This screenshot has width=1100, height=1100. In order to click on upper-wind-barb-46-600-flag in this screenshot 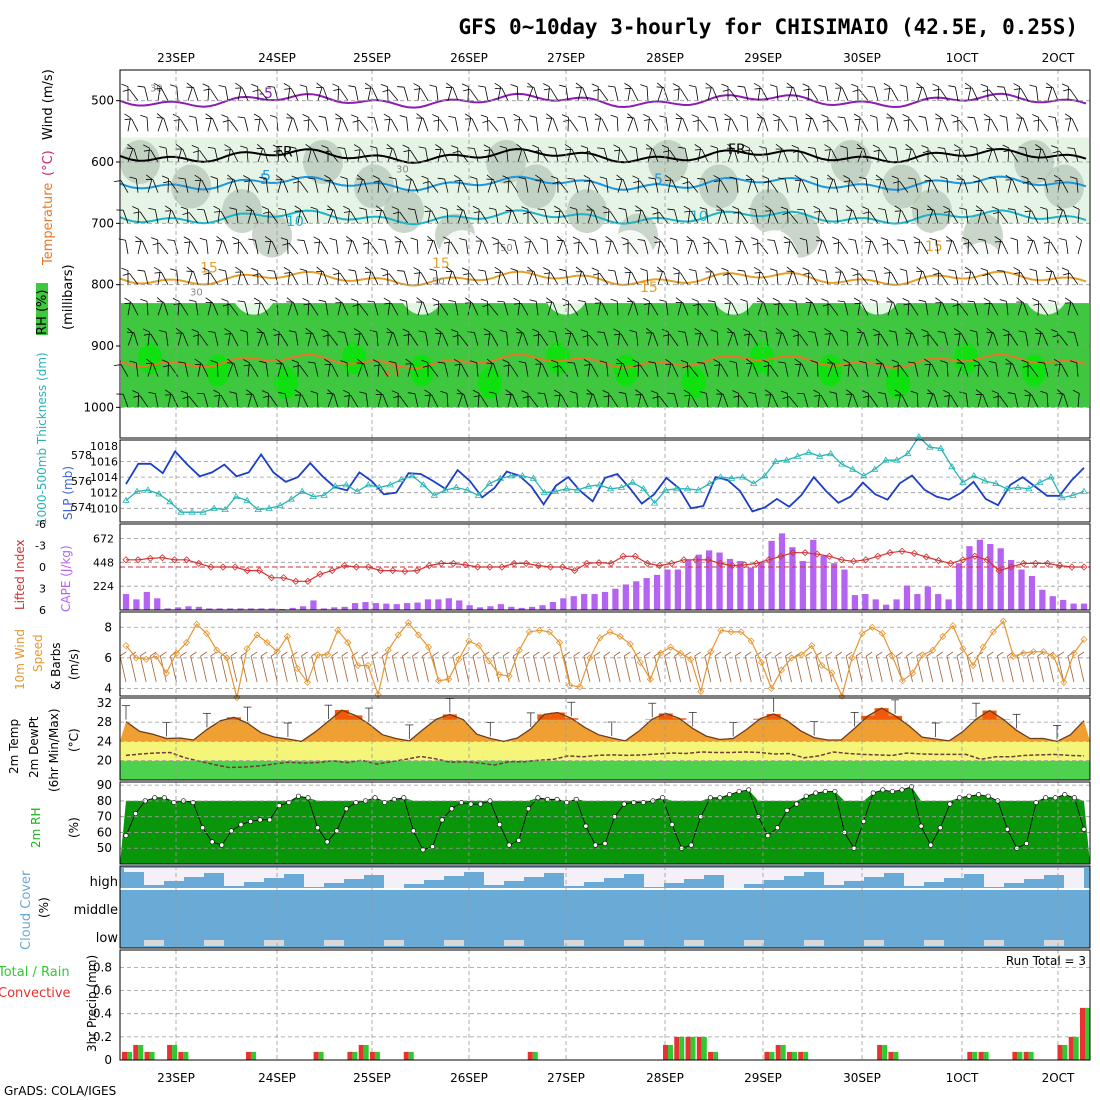, I will do `click(584, 147)`.